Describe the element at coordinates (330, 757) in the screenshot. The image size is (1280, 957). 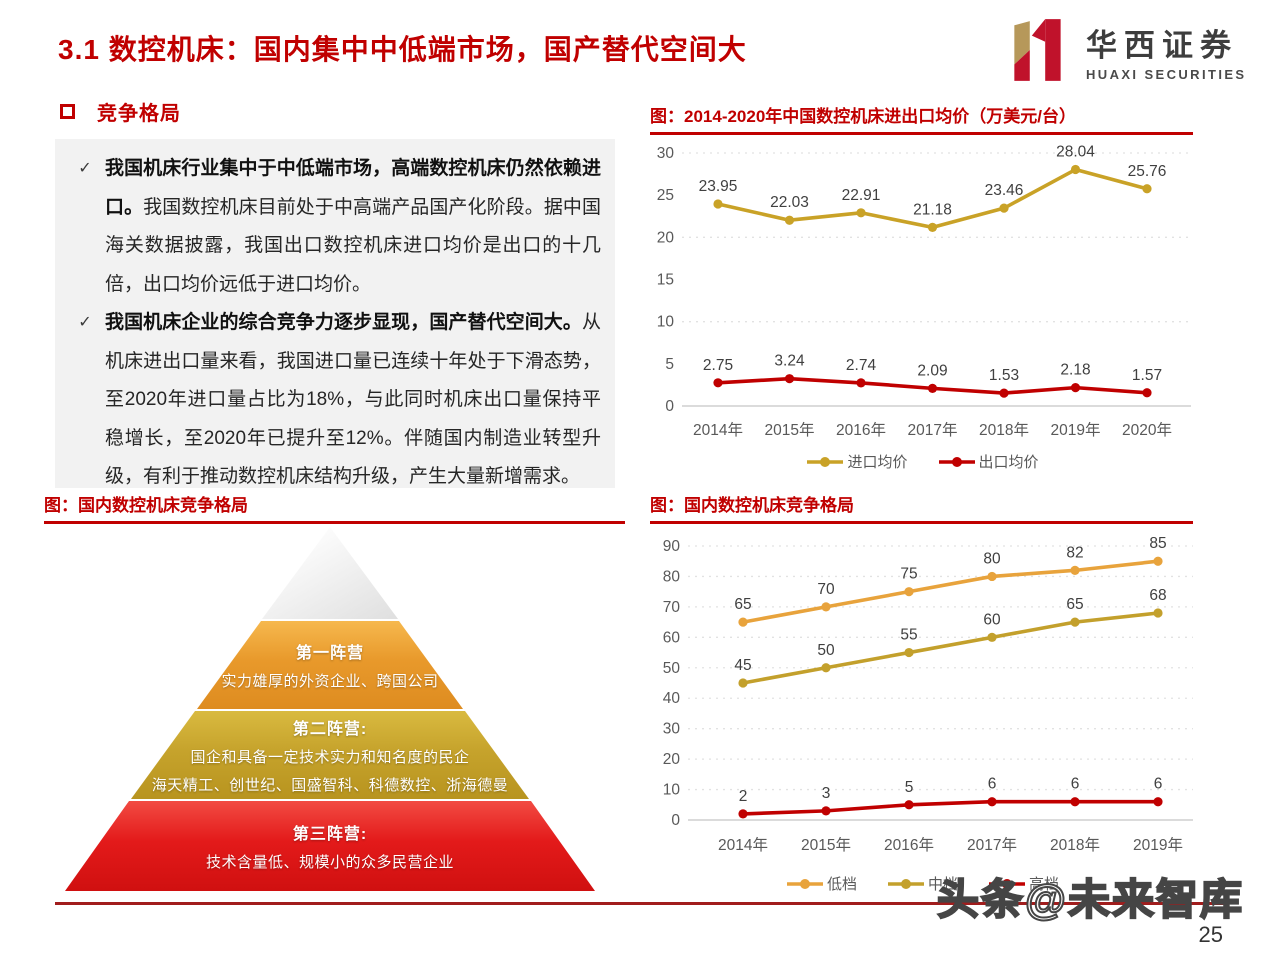
I see `tier-line: 国企和具备一定技术实力和知名度的民企` at that location.